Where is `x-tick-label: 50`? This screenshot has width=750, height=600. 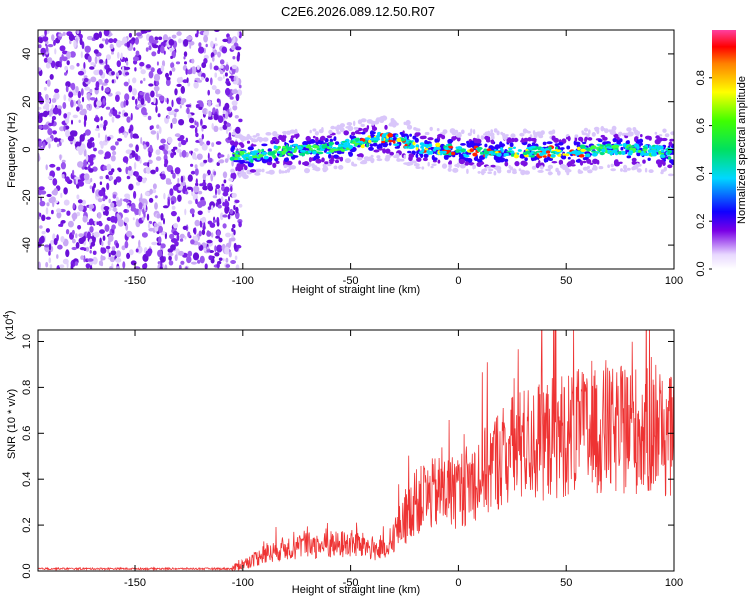 x-tick-label: 50 is located at coordinates (566, 281).